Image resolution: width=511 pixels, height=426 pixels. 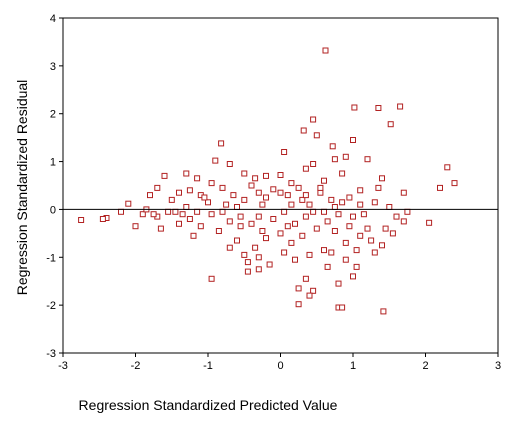 What do you see at coordinates (53, 163) in the screenshot?
I see `y-tick-label: 1` at bounding box center [53, 163].